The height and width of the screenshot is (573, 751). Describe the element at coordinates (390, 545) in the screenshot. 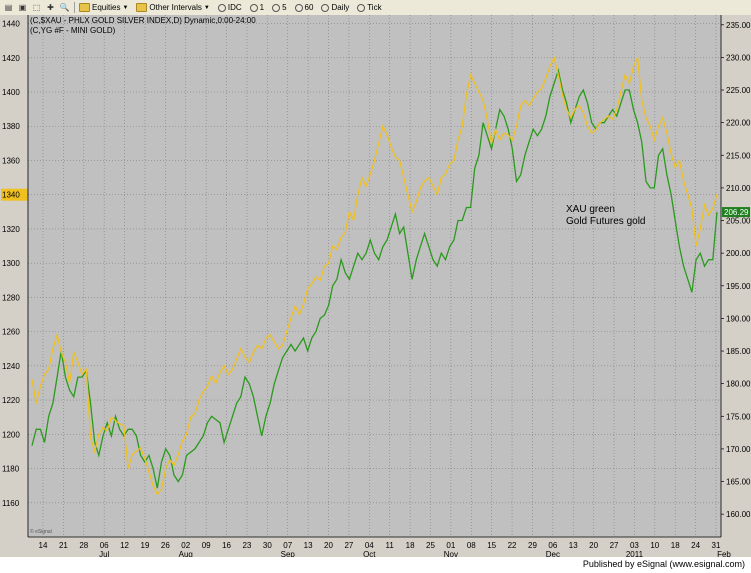

I see `x-day-label: 11` at that location.